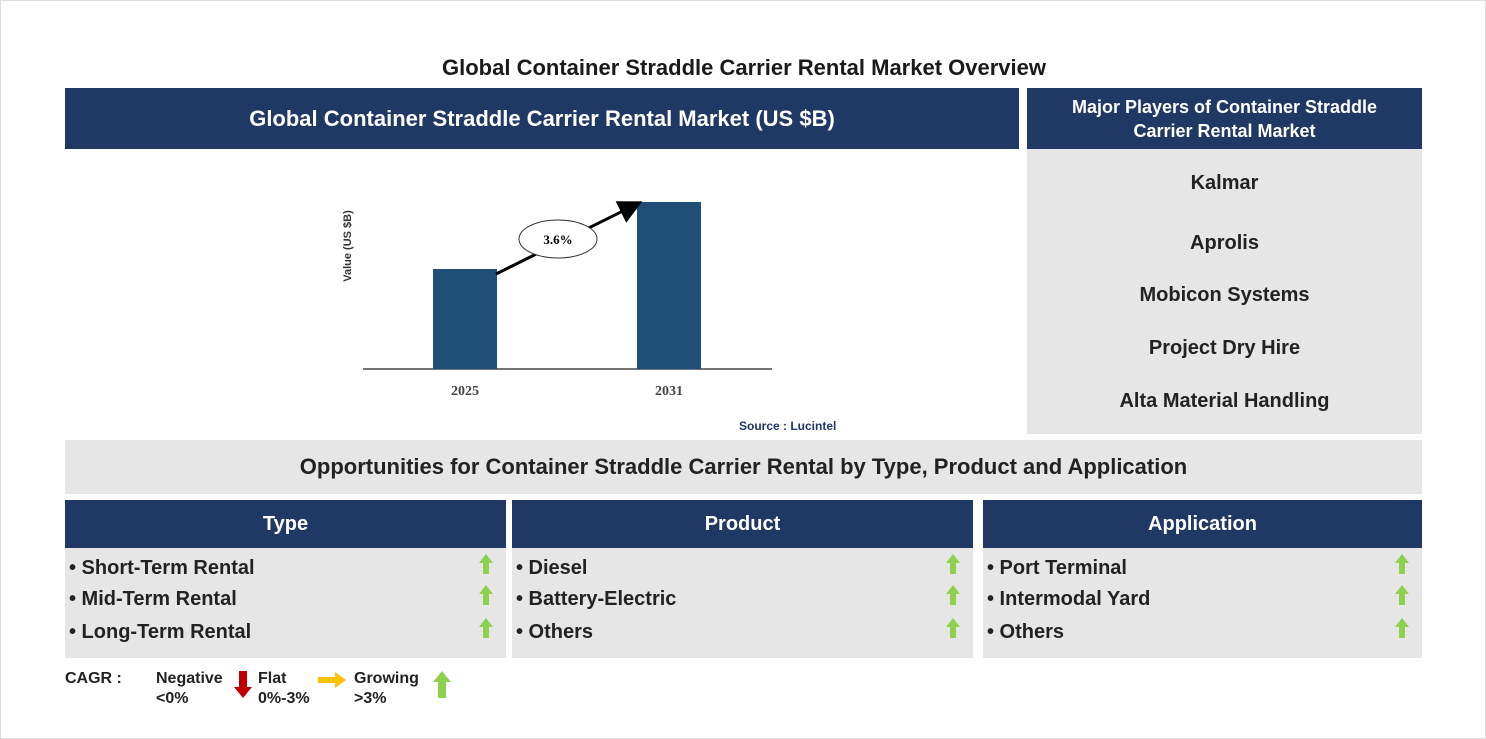 The width and height of the screenshot is (1486, 739). I want to click on legend-negative-label: Negative, so click(189, 678).